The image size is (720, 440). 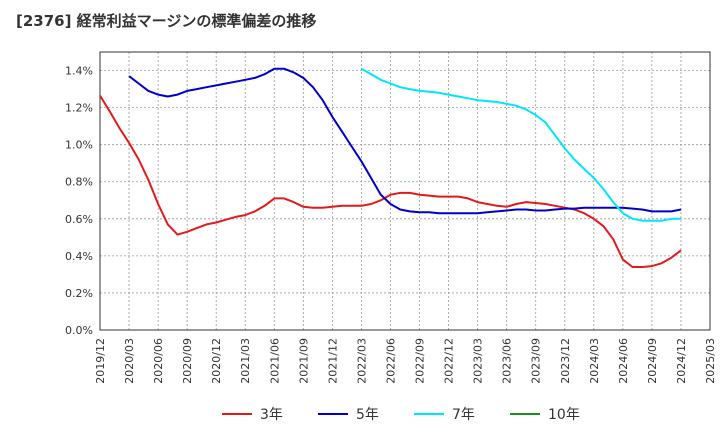 I want to click on legend-label-1: 3年, so click(x=271, y=415).